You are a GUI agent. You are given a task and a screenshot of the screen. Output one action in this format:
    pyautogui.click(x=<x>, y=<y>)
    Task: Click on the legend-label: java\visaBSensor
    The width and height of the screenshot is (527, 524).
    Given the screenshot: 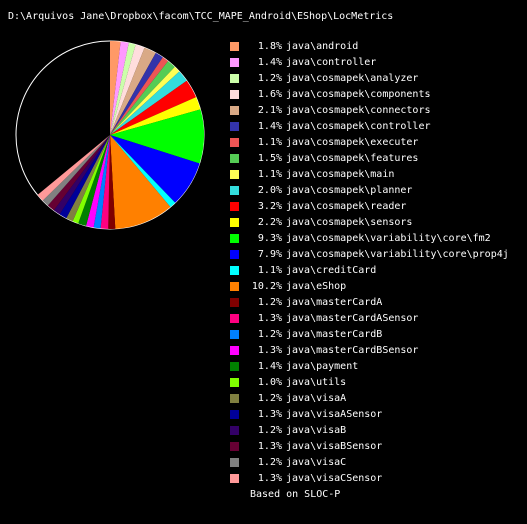 What is the action you would take?
    pyautogui.click(x=334, y=446)
    